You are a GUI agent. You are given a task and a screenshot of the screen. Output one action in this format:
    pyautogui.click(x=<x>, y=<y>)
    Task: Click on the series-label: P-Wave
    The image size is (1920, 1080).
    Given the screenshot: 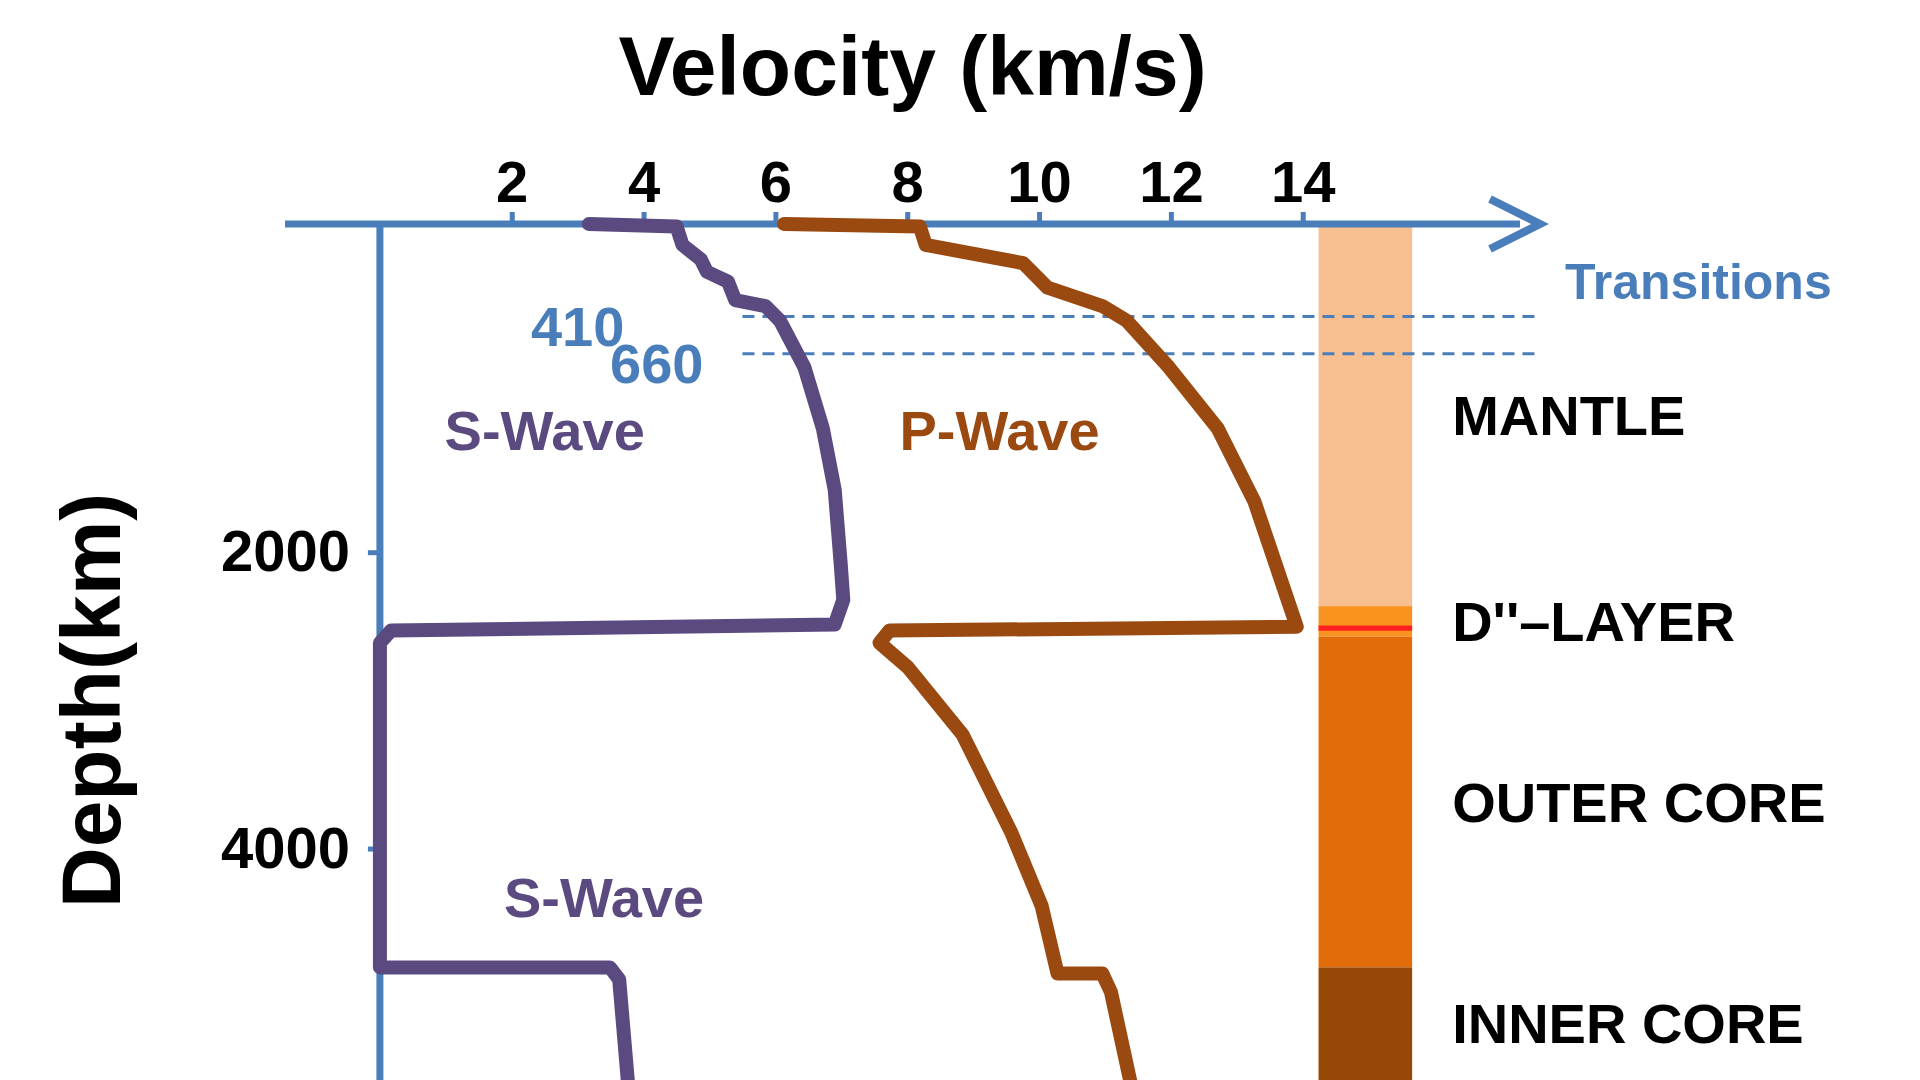 What is the action you would take?
    pyautogui.click(x=999, y=431)
    